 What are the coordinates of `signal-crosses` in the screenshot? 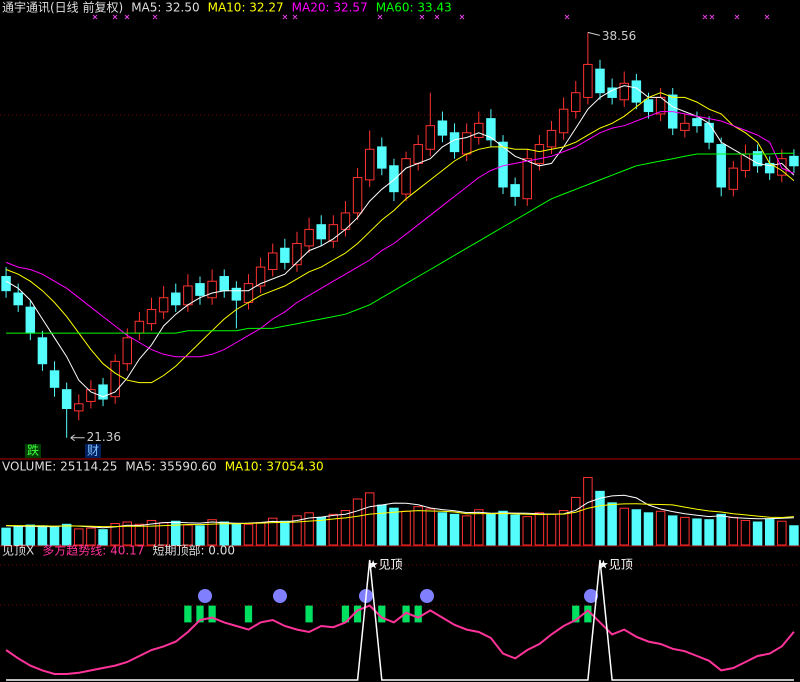 It's located at (431, 17).